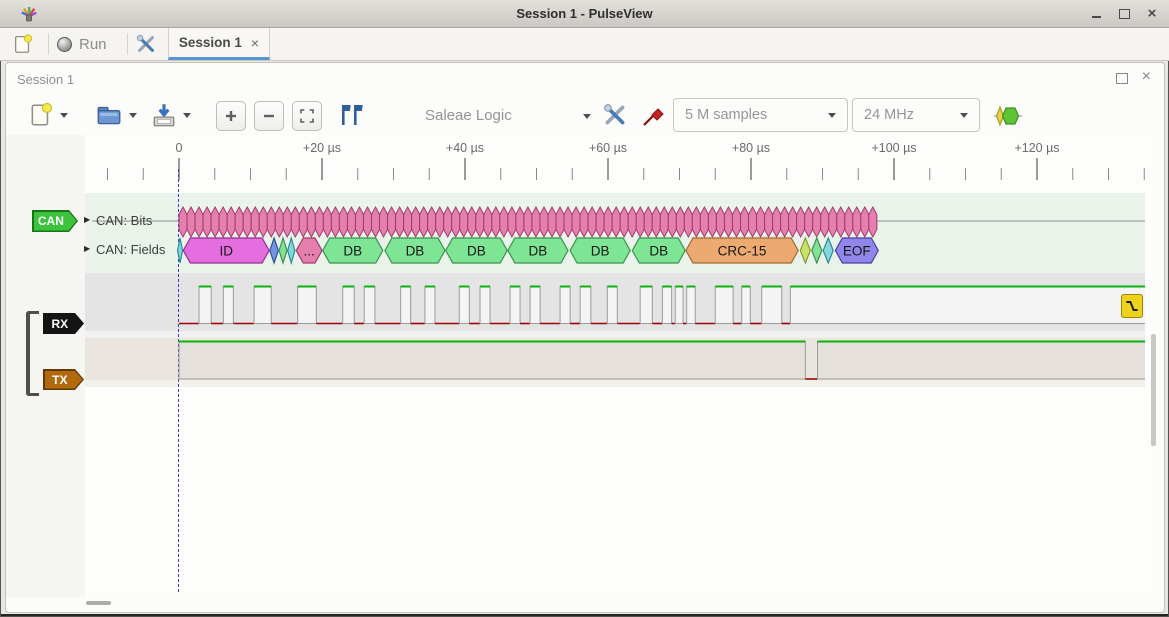  I want to click on add-decoder-button, so click(1008, 118).